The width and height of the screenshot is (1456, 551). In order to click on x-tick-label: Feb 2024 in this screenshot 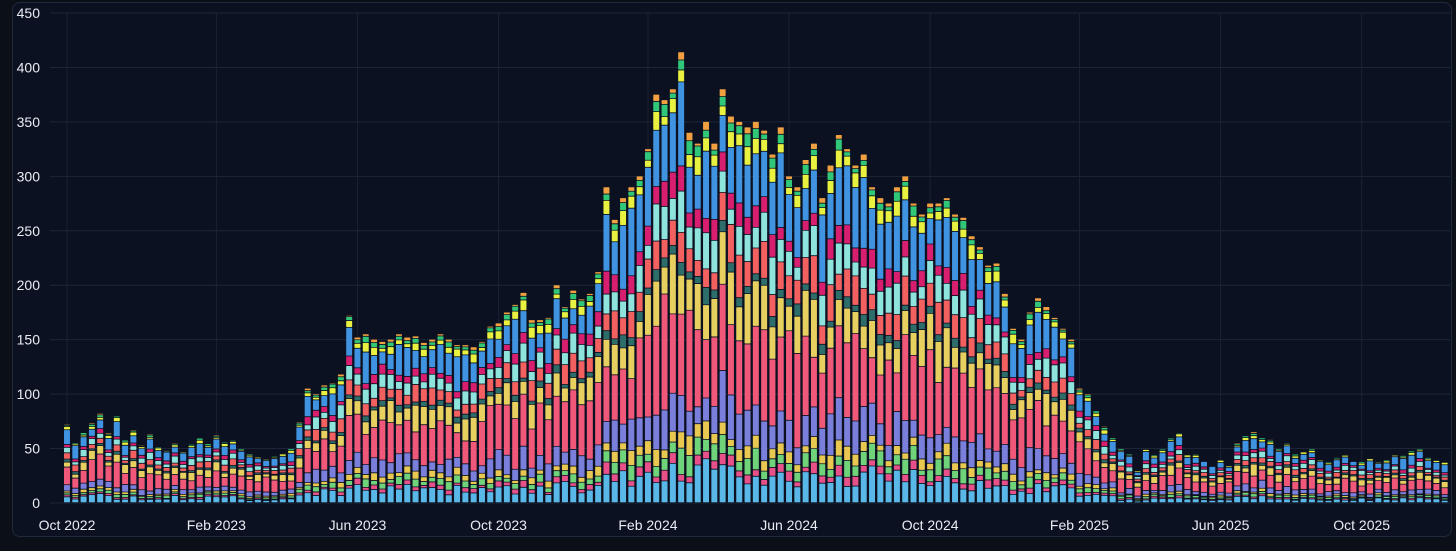, I will do `click(647, 525)`.